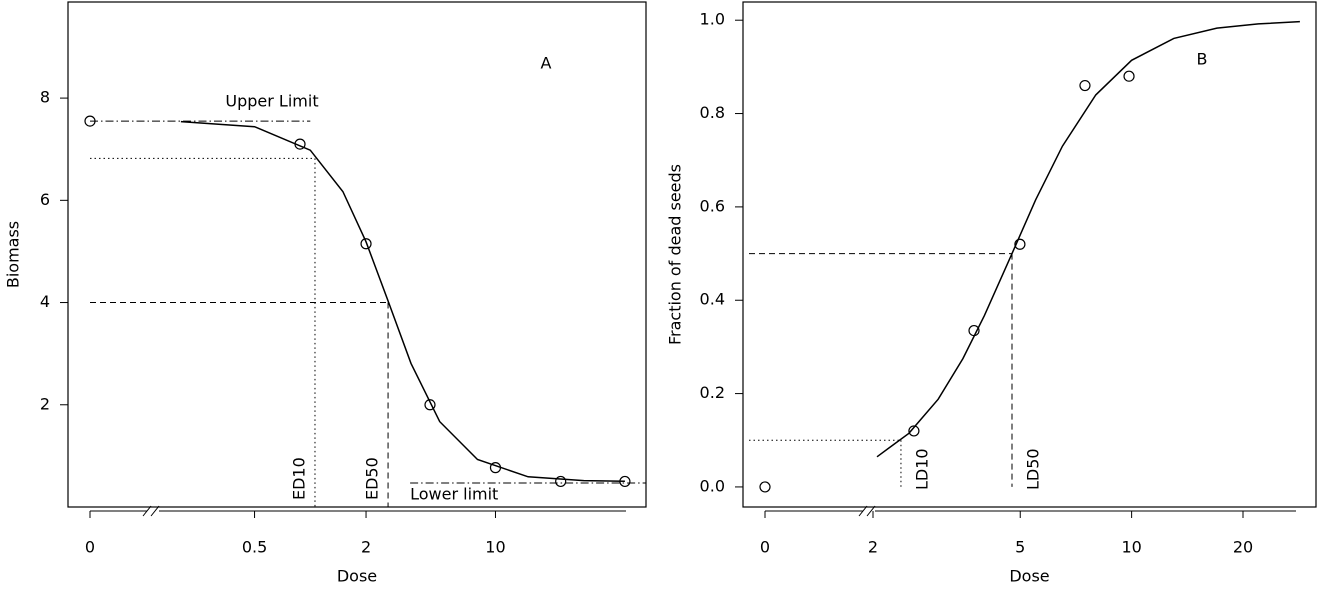 This screenshot has width=1324, height=591. Describe the element at coordinates (712, 205) in the screenshot. I see `y-tick-label: 0.6` at that location.